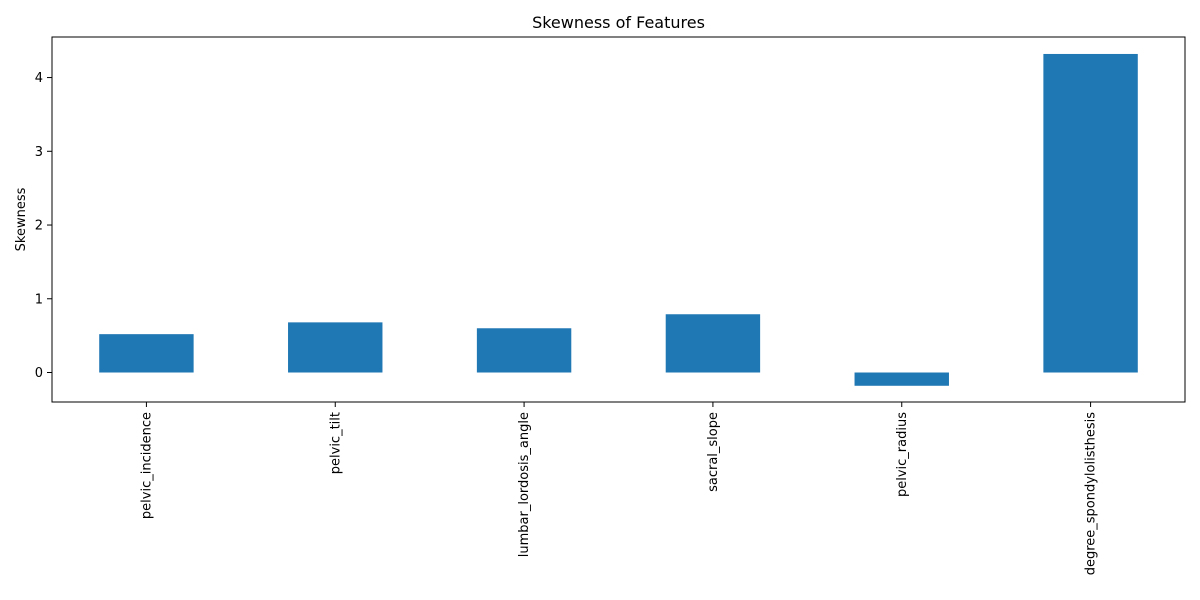  Describe the element at coordinates (1090, 213) in the screenshot. I see `bar-degree_spondylolisthesis` at that location.